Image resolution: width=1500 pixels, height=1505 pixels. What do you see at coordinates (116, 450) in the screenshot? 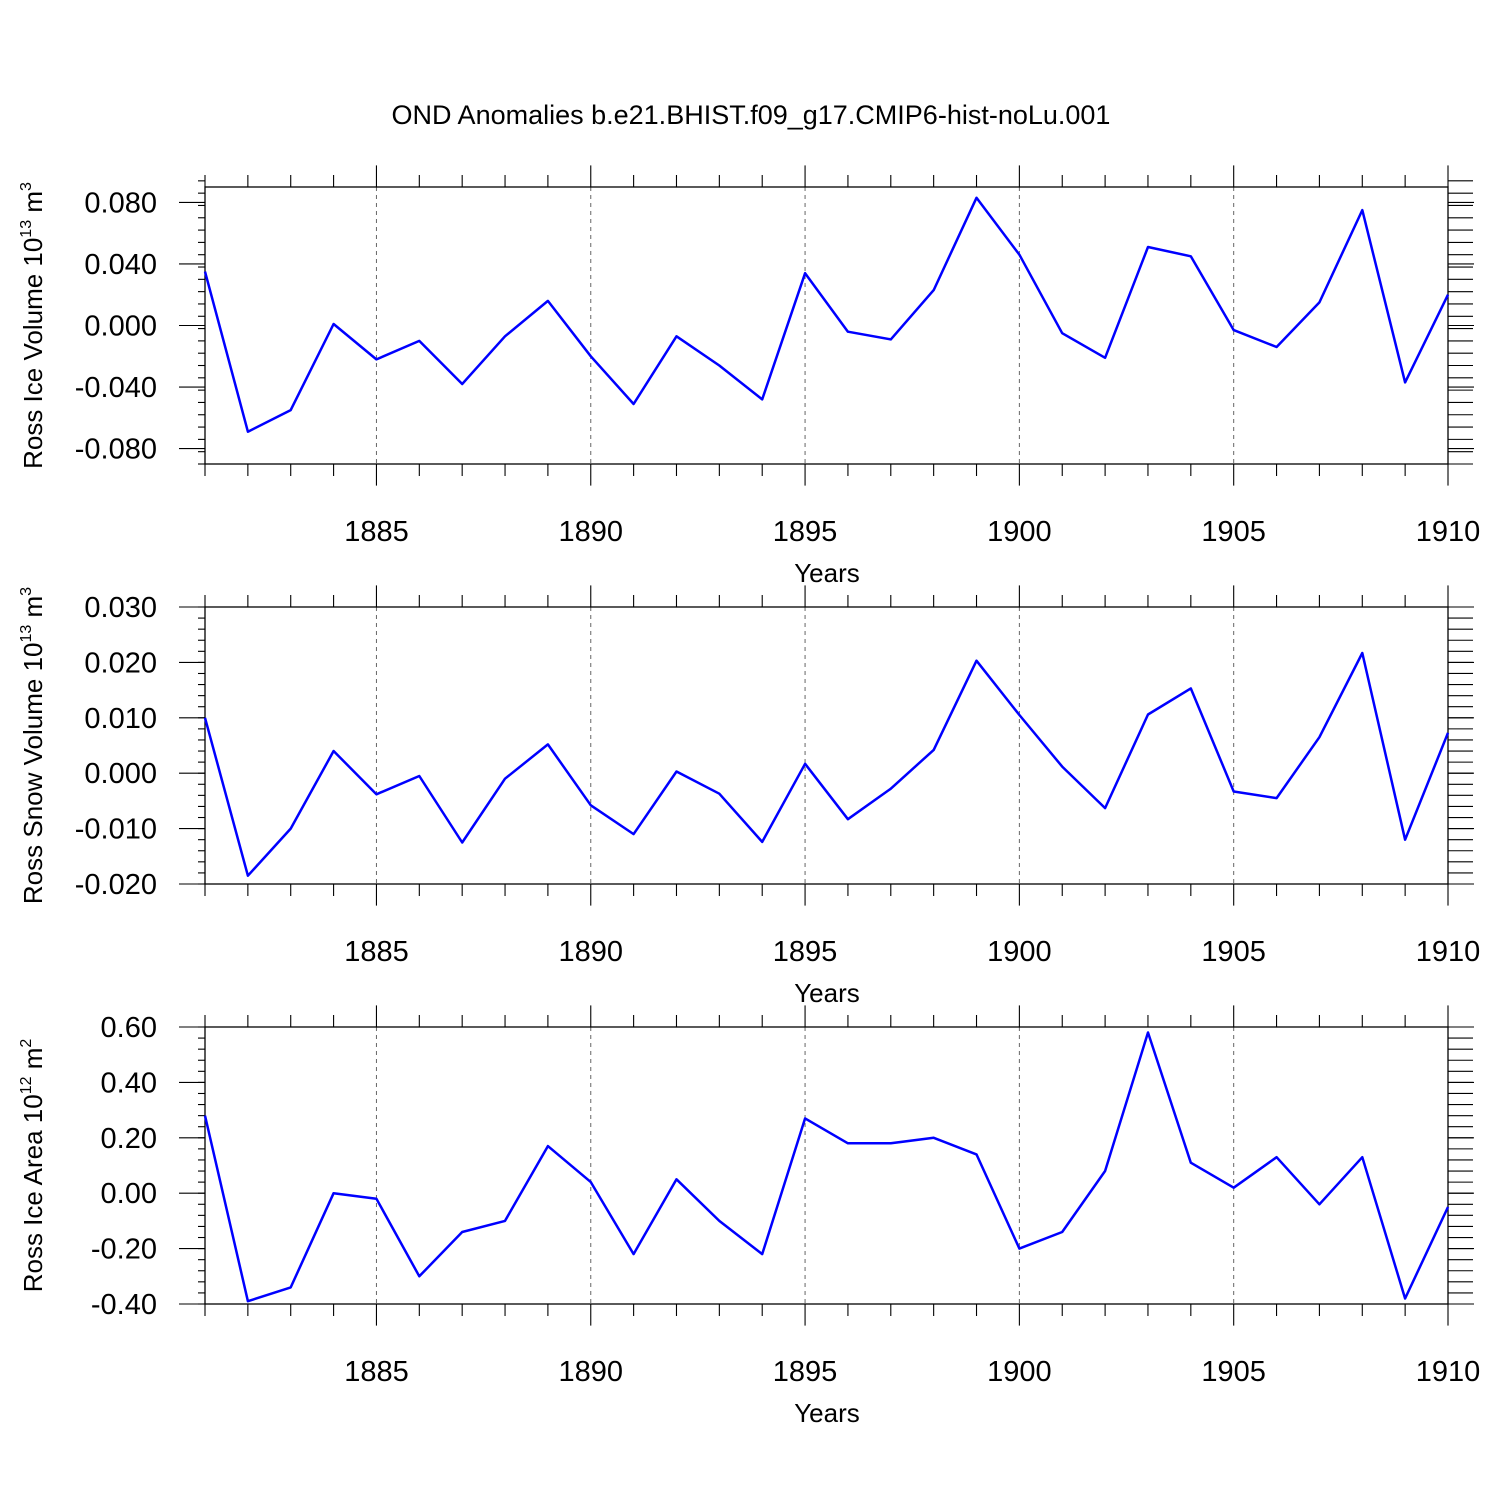
I see `y-tick-label: -0.080` at bounding box center [116, 450].